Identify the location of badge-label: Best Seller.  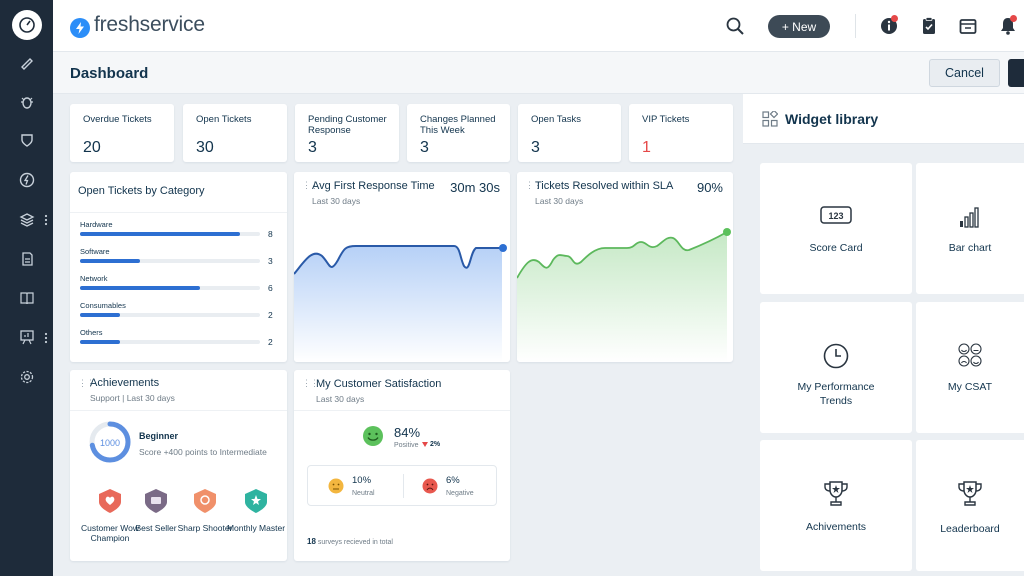
(156, 528).